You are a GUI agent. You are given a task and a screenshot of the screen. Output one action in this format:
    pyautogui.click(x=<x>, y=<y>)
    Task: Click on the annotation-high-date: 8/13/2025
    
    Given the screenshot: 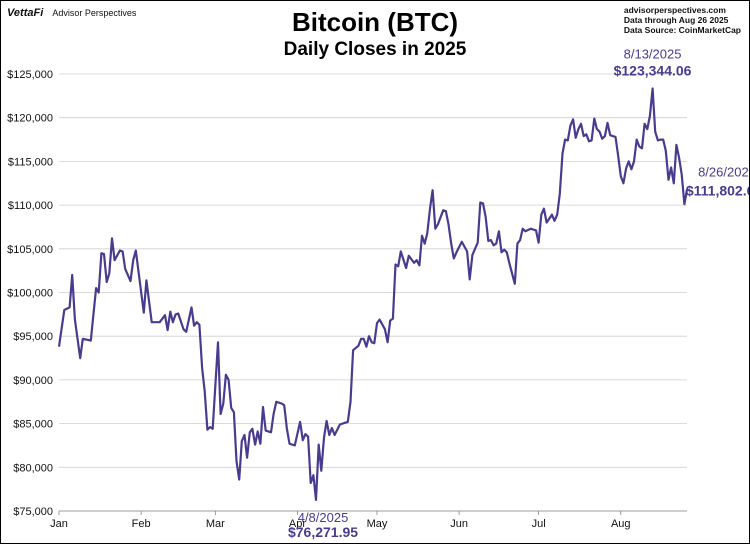 What is the action you would take?
    pyautogui.click(x=653, y=53)
    